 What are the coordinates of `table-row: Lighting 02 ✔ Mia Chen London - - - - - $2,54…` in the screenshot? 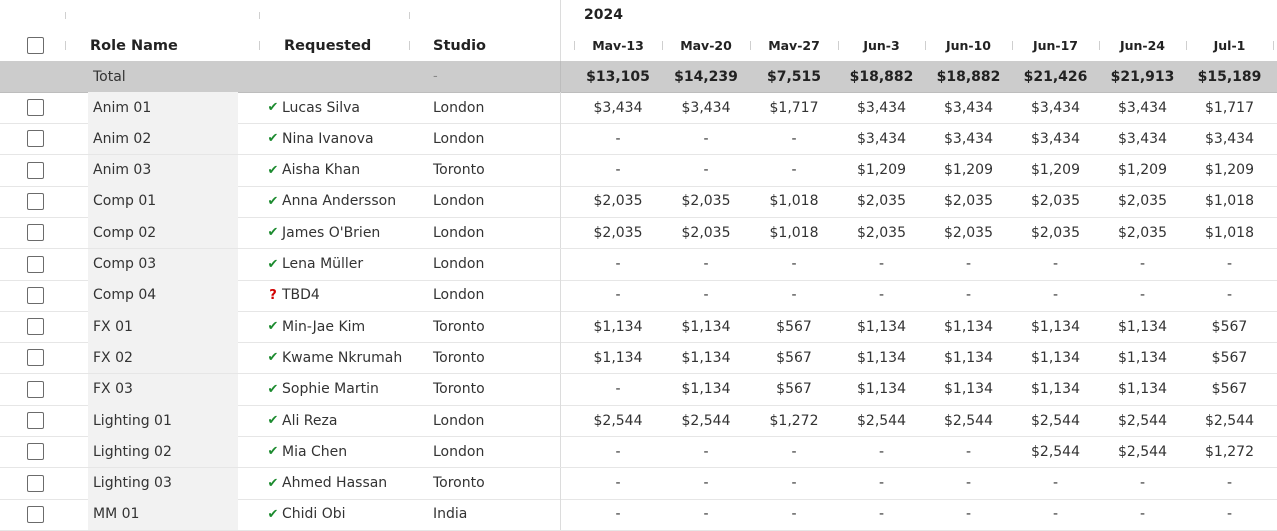 It's located at (638, 452).